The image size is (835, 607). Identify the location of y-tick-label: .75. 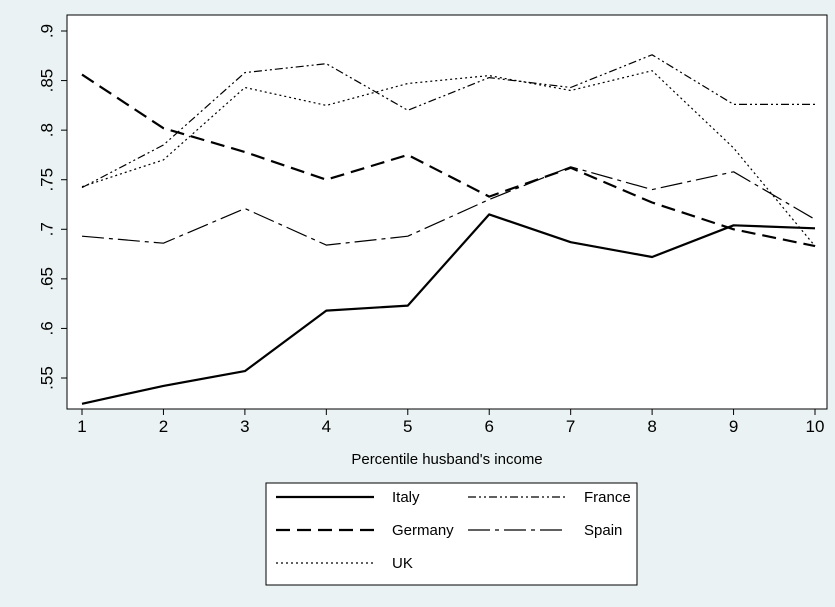
(46, 180).